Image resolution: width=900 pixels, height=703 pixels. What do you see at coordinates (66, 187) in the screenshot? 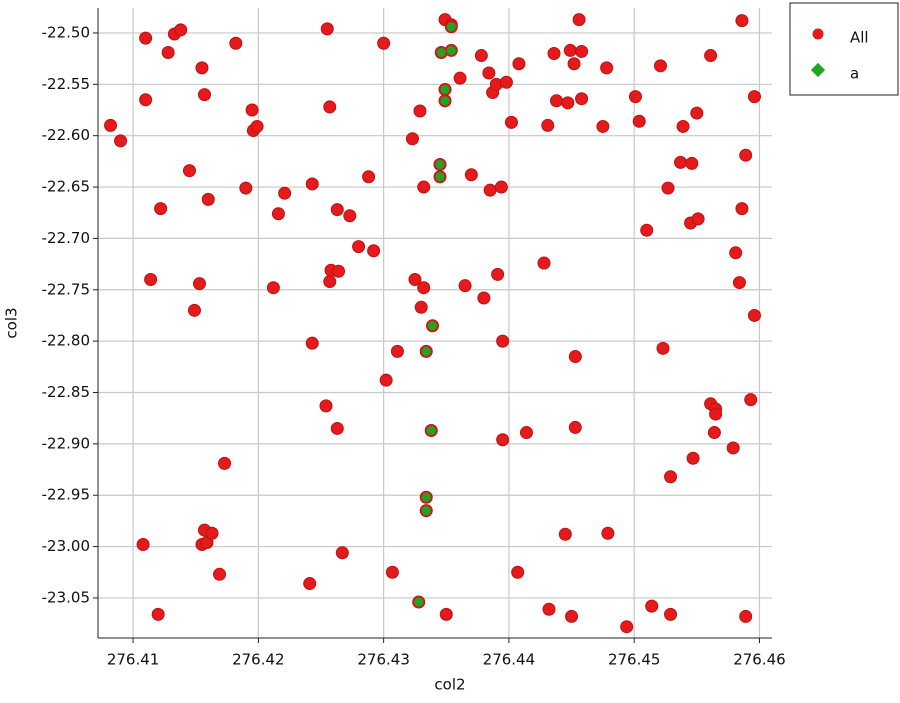
I see `y-tick-label: -22.65` at bounding box center [66, 187].